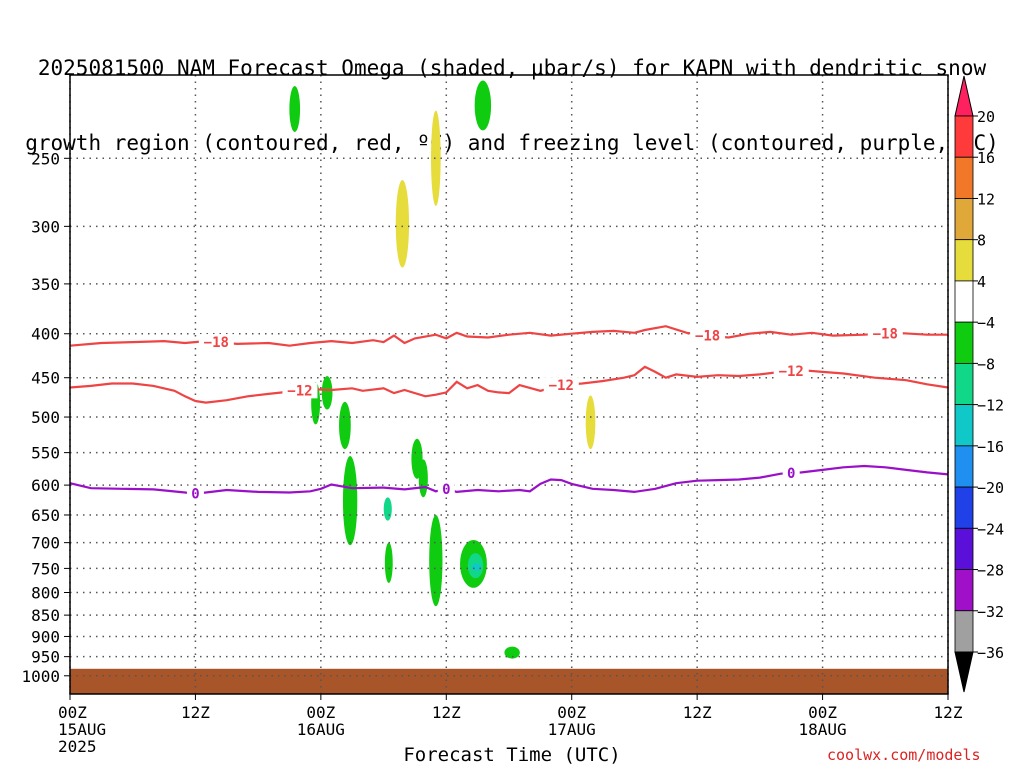  What do you see at coordinates (981, 282) in the screenshot?
I see `colorbar-label-4: 4` at bounding box center [981, 282].